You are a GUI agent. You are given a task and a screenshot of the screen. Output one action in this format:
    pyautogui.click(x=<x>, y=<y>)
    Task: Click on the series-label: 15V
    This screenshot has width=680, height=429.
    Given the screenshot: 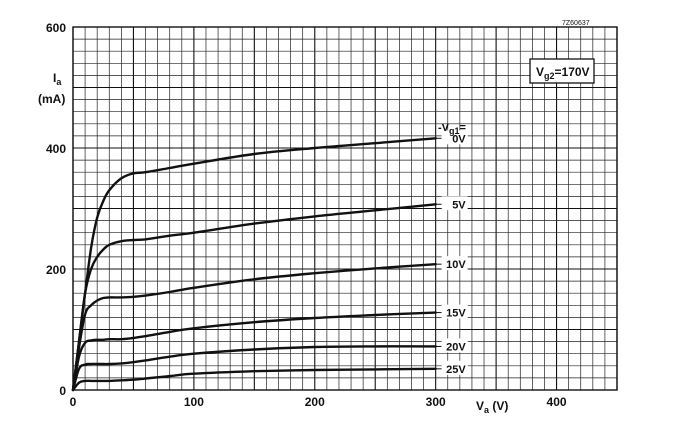 What is the action you would take?
    pyautogui.click(x=456, y=314)
    